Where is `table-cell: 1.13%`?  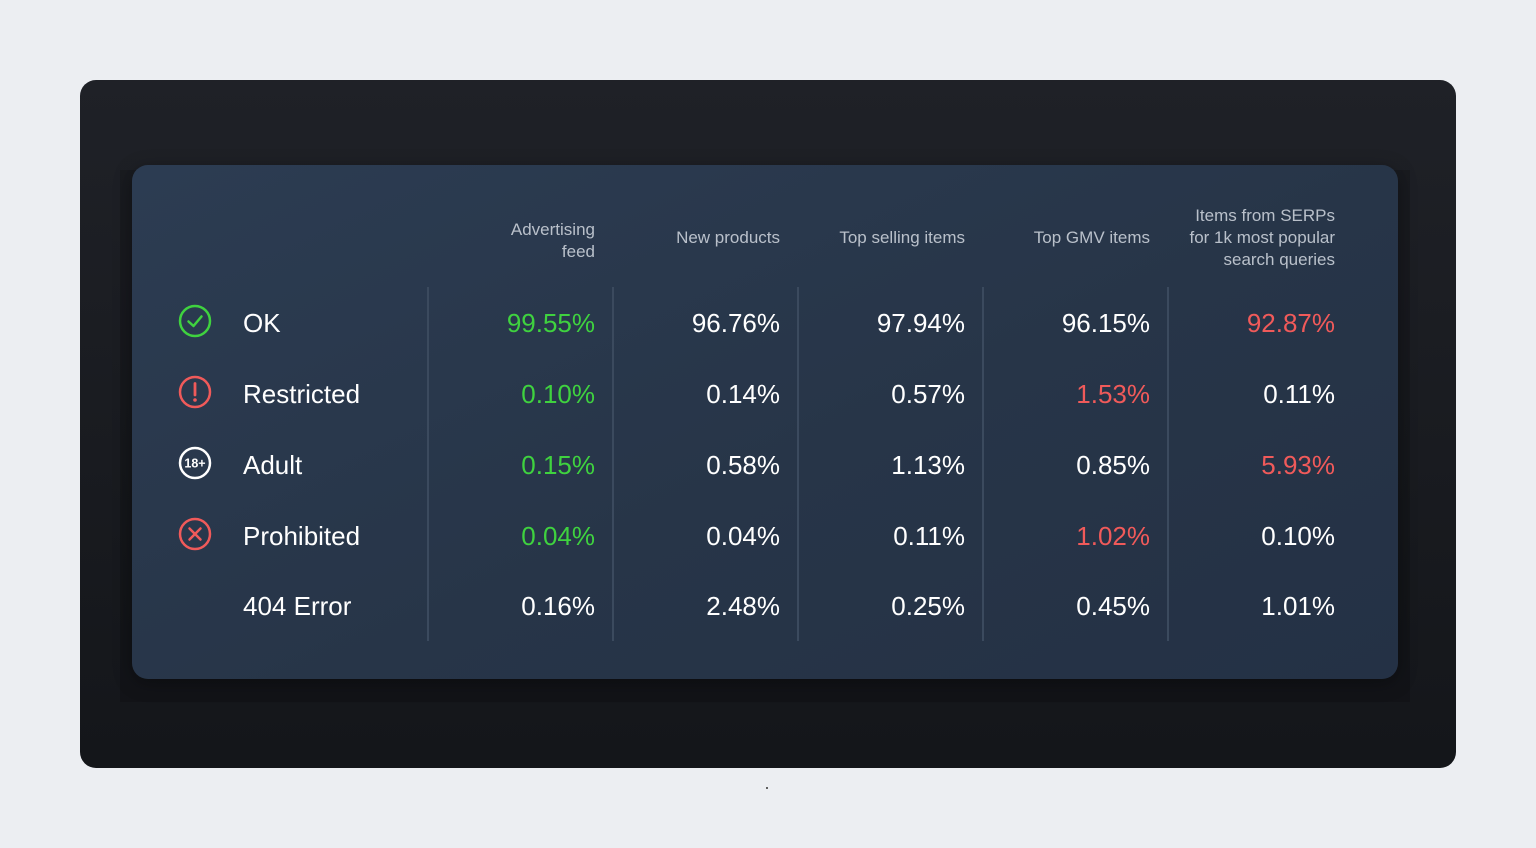 table-cell: 1.13% is located at coordinates (928, 465).